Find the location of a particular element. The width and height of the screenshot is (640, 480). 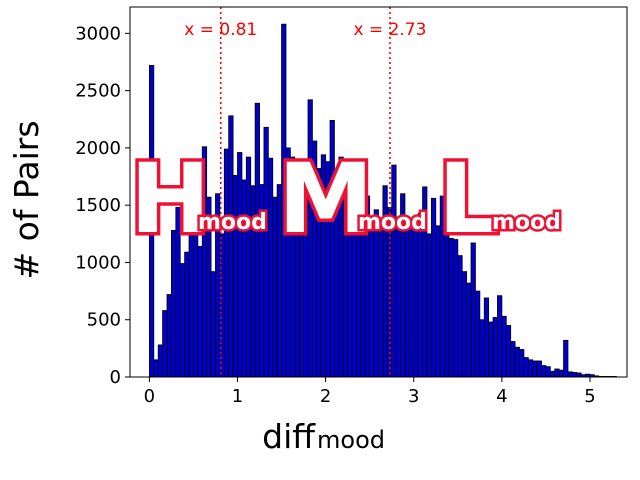

region-label-letter: L is located at coordinates (468, 199).